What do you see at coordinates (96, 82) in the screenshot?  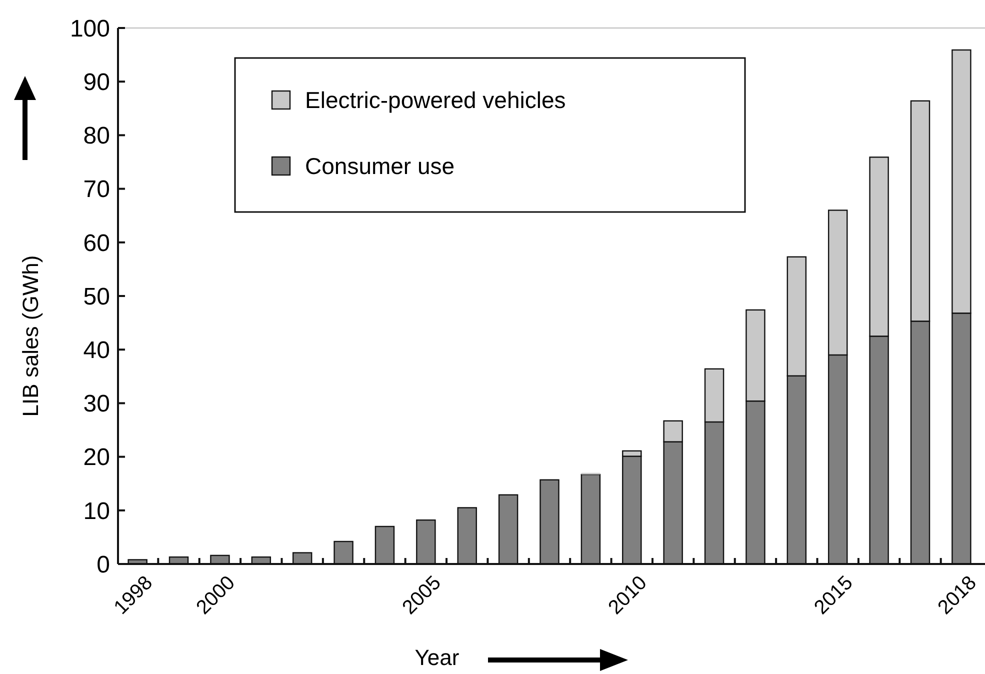 I see `y-tick-label: 90` at bounding box center [96, 82].